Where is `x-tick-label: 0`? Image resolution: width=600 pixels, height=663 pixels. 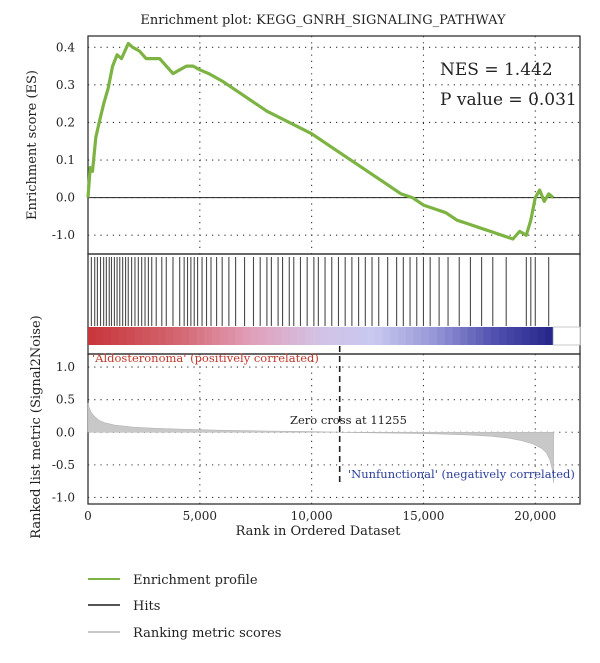 x-tick-label: 0 is located at coordinates (88, 516).